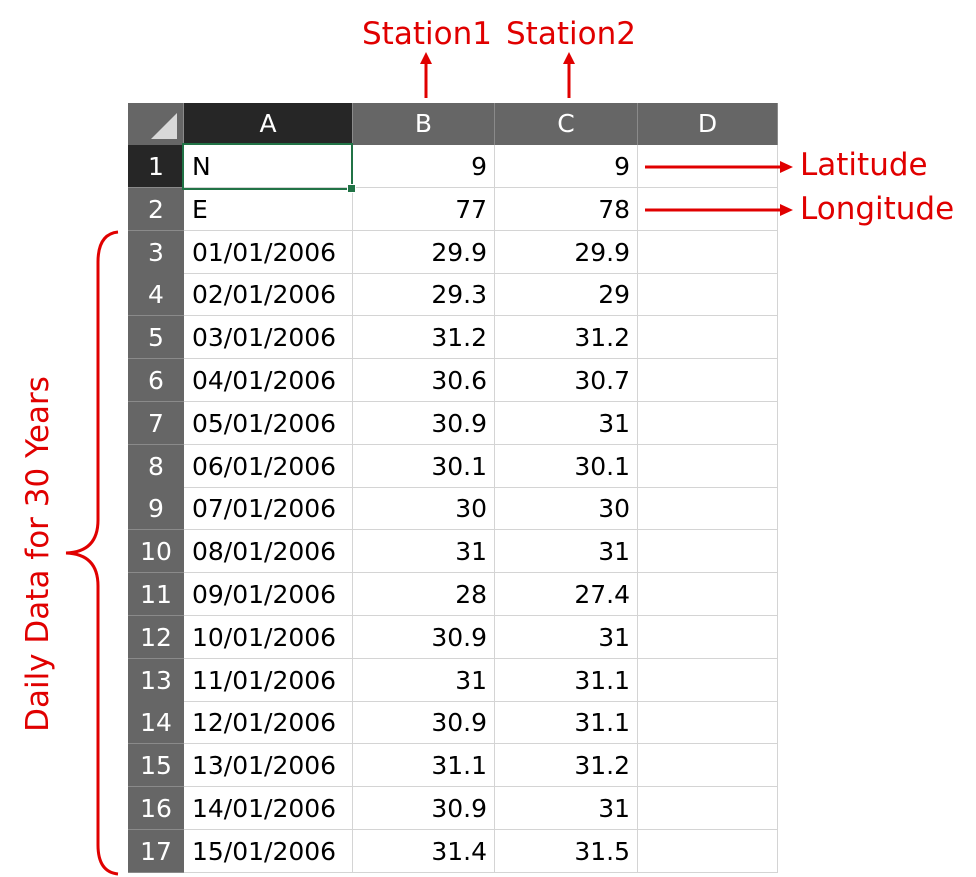 Image resolution: width=976 pixels, height=877 pixels. What do you see at coordinates (566, 509) in the screenshot?
I see `cell-c: 30` at bounding box center [566, 509].